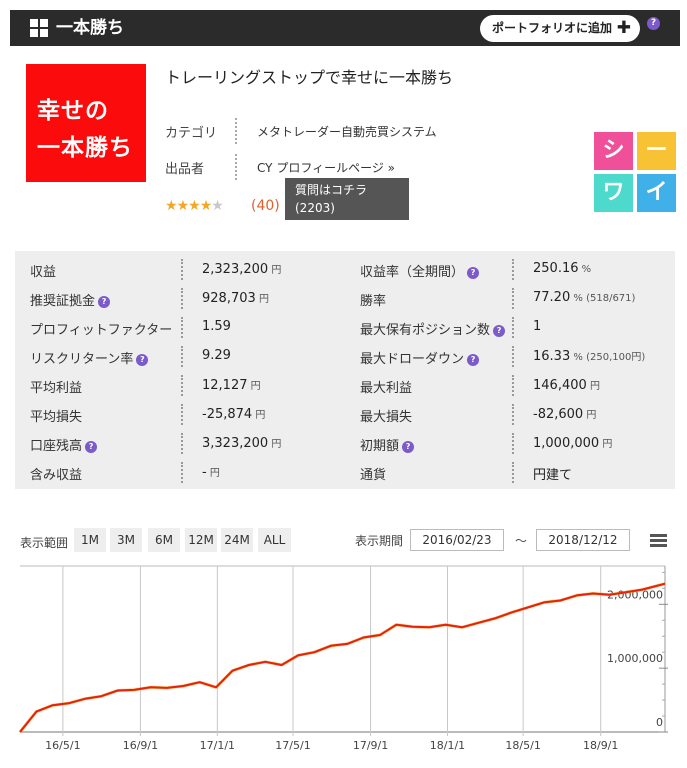  Describe the element at coordinates (43, 272) in the screenshot. I see `stat-label: 収益` at that location.